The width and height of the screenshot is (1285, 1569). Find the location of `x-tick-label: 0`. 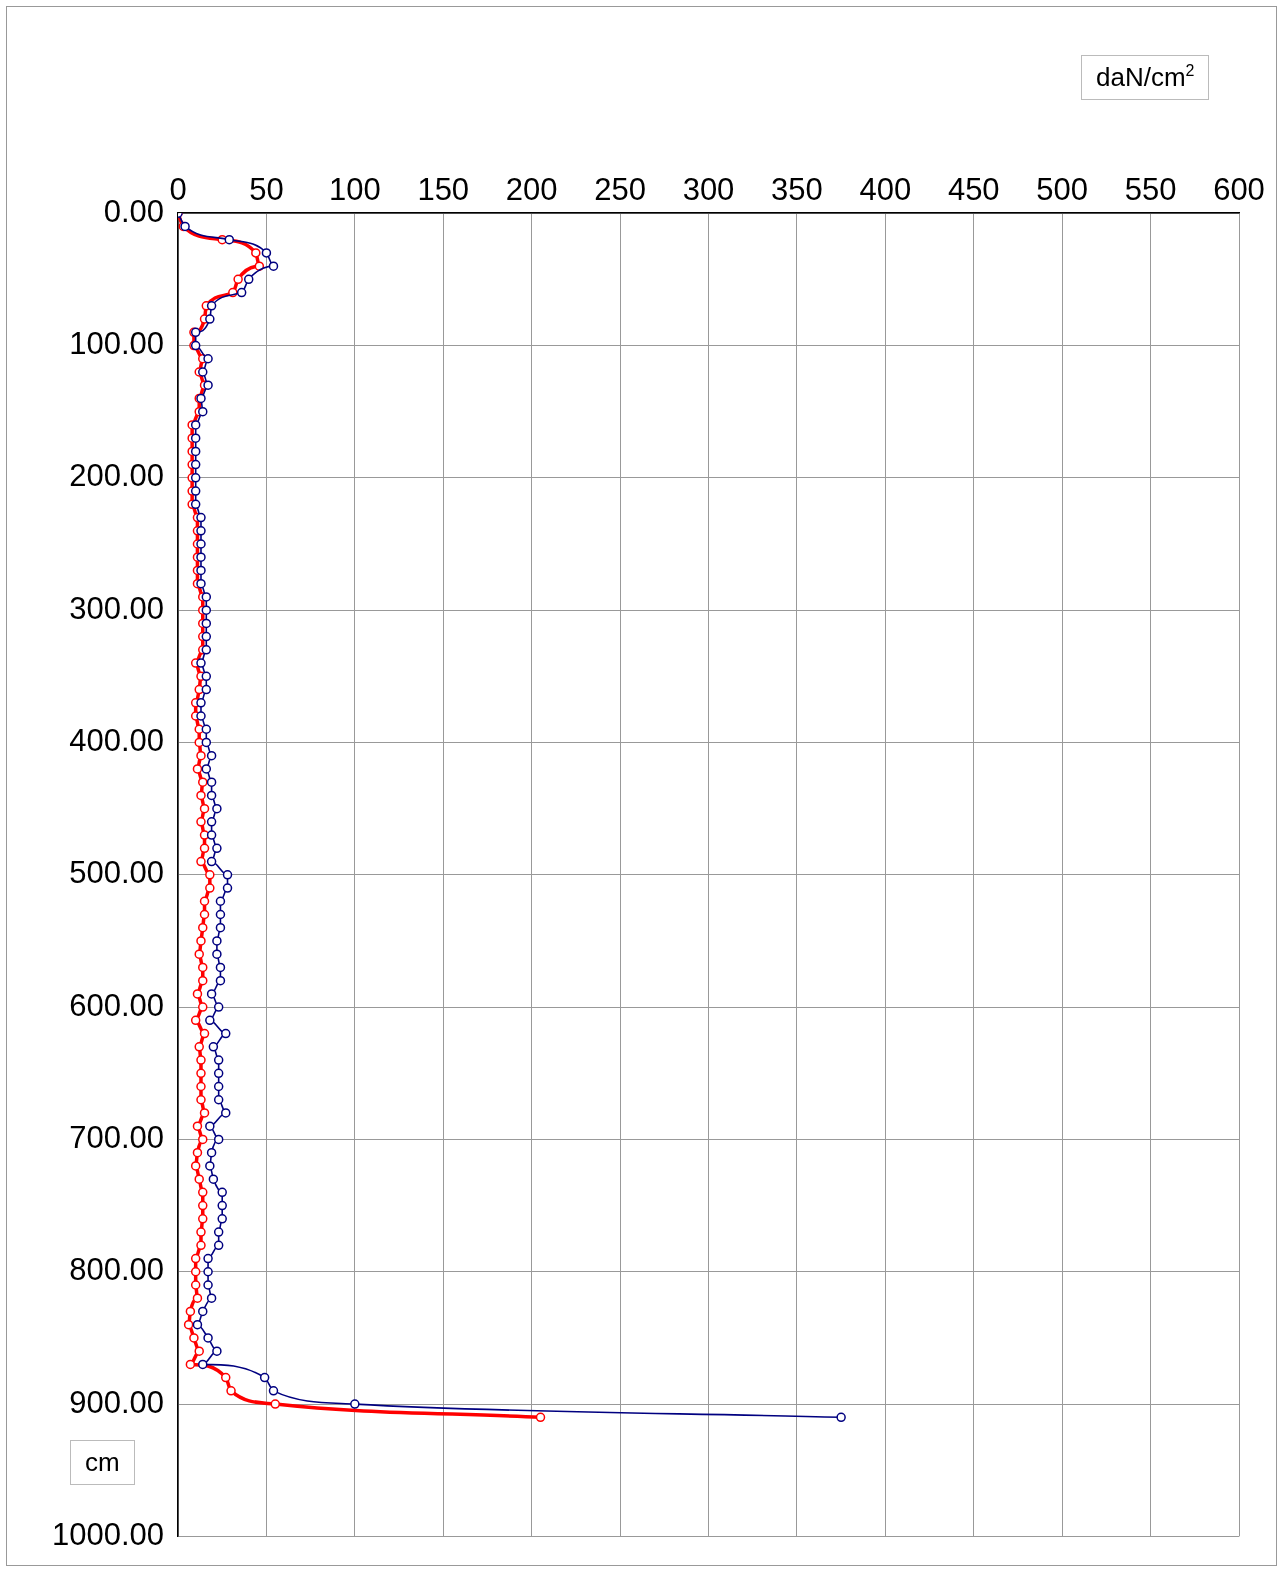

x-tick-label: 0 is located at coordinates (178, 190).